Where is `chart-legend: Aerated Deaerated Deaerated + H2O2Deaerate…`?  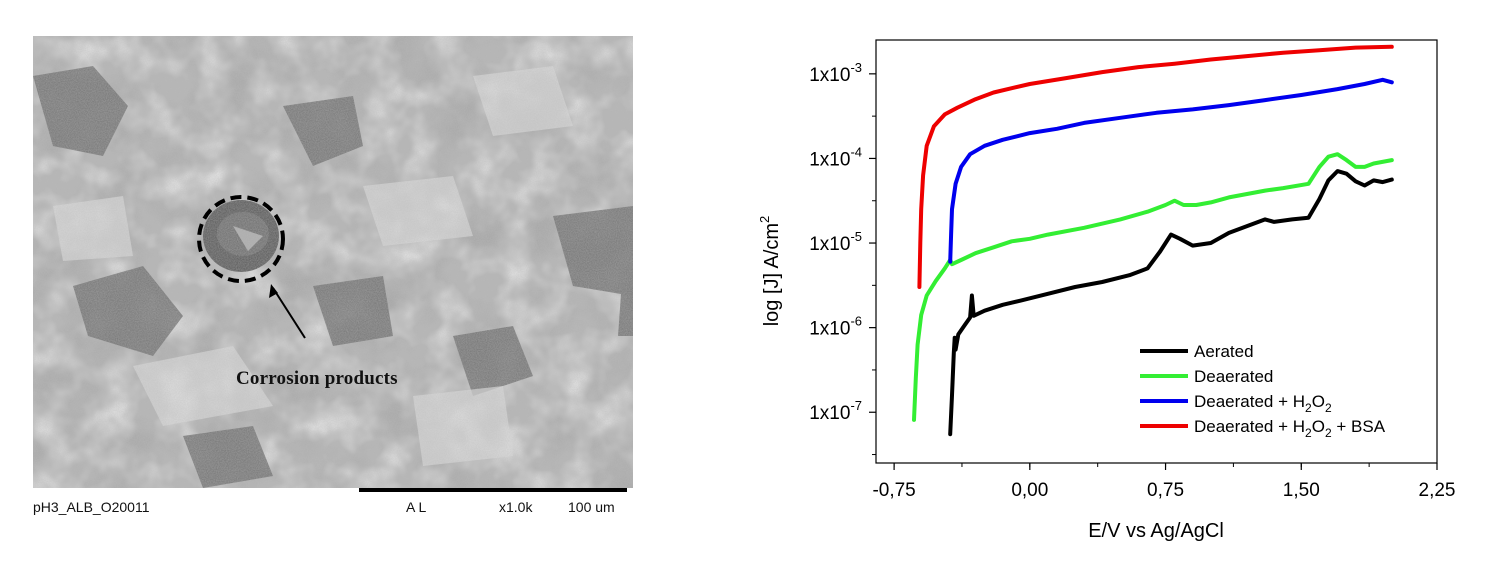
chart-legend: Aerated Deaerated Deaerated + H2O2Deaerate… is located at coordinates (1263, 391).